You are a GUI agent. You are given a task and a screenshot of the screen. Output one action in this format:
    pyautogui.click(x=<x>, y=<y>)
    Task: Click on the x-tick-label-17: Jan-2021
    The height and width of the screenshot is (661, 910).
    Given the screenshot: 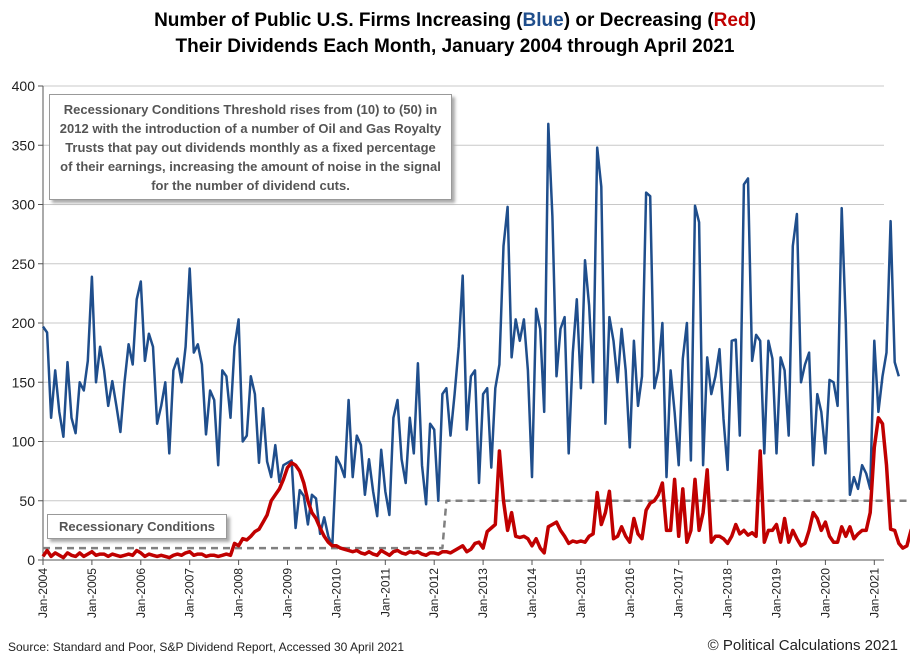 What is the action you would take?
    pyautogui.click(x=874, y=593)
    